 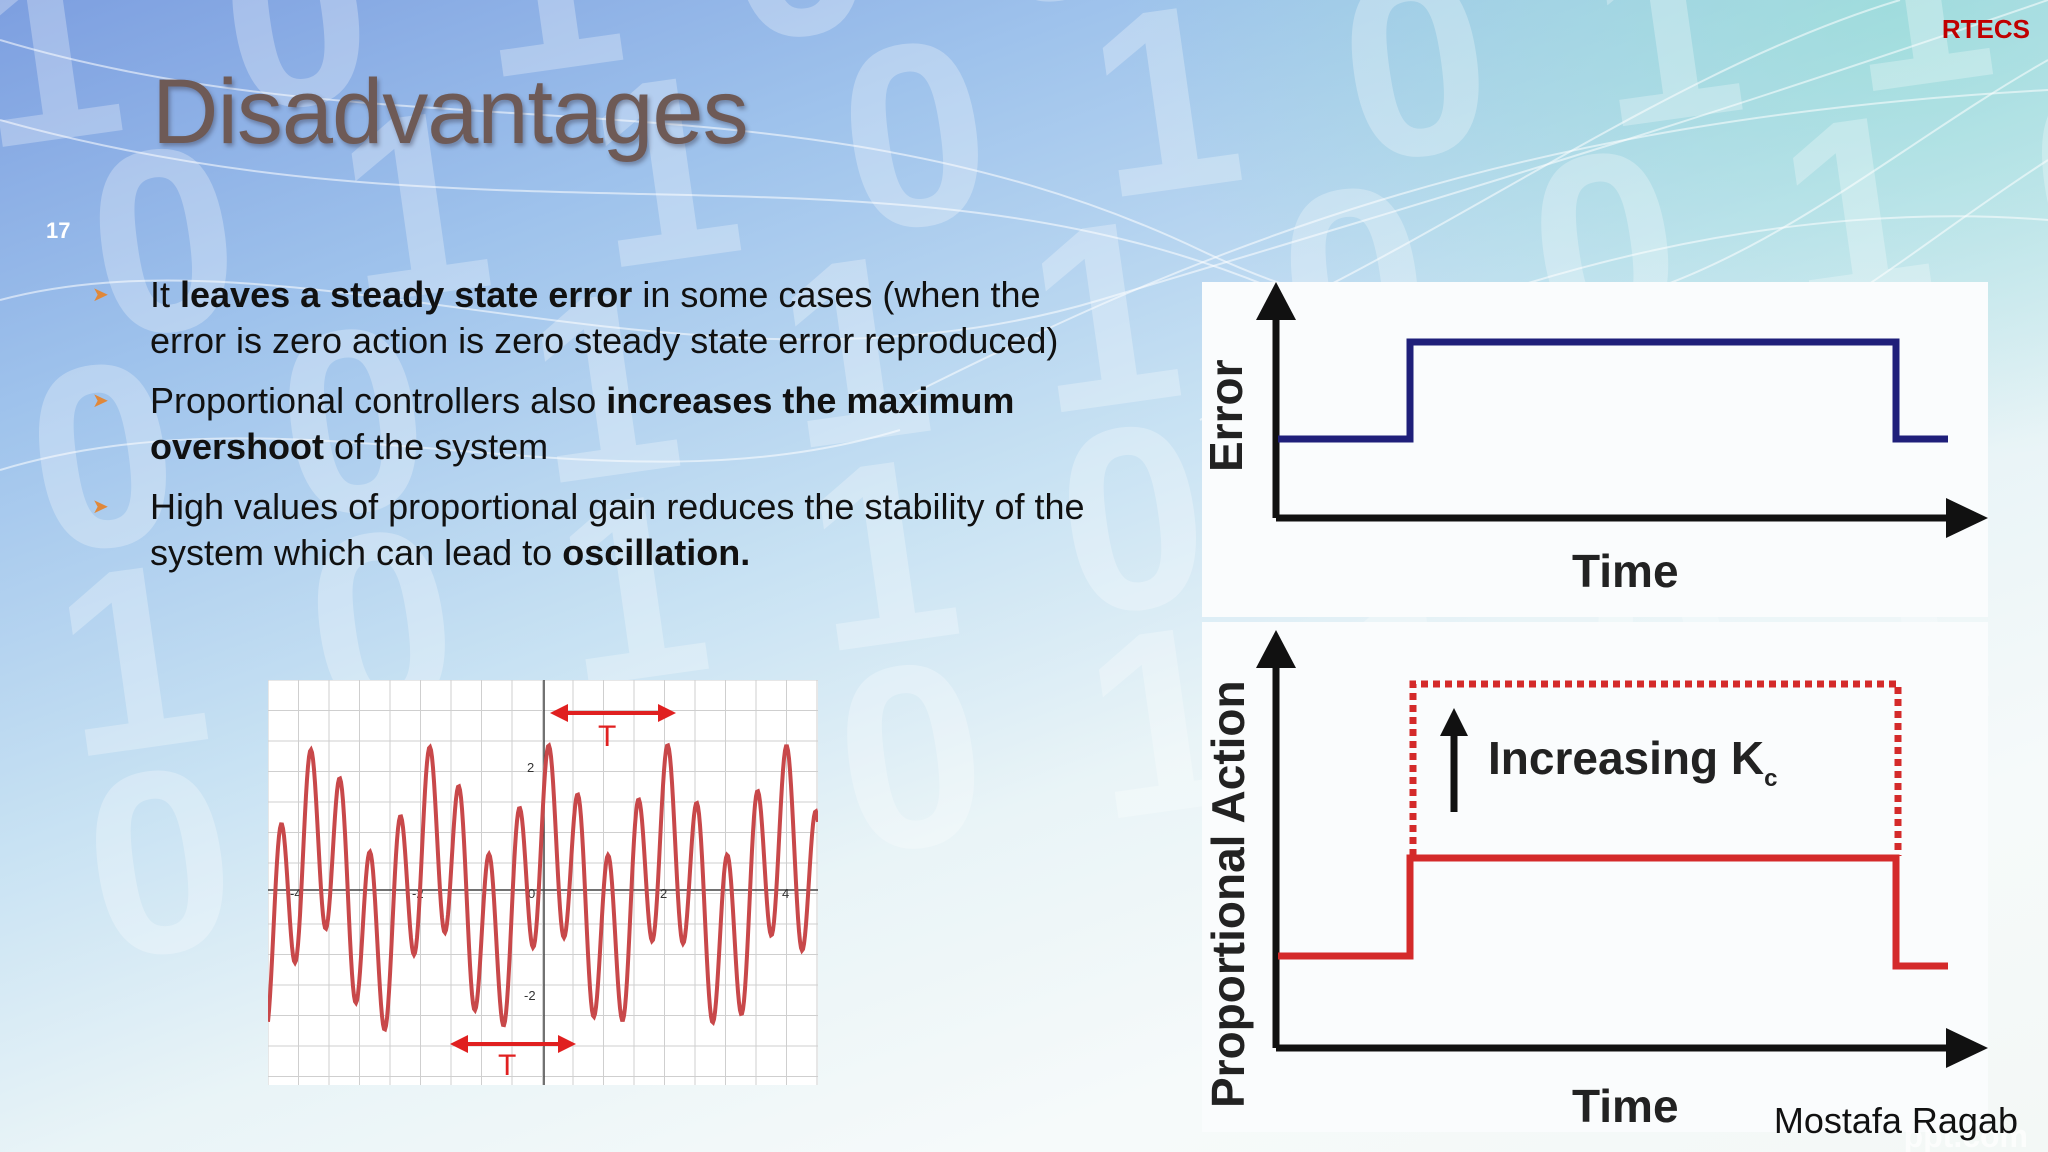 What do you see at coordinates (1985, 29) in the screenshot?
I see `brand-label: RTECS` at bounding box center [1985, 29].